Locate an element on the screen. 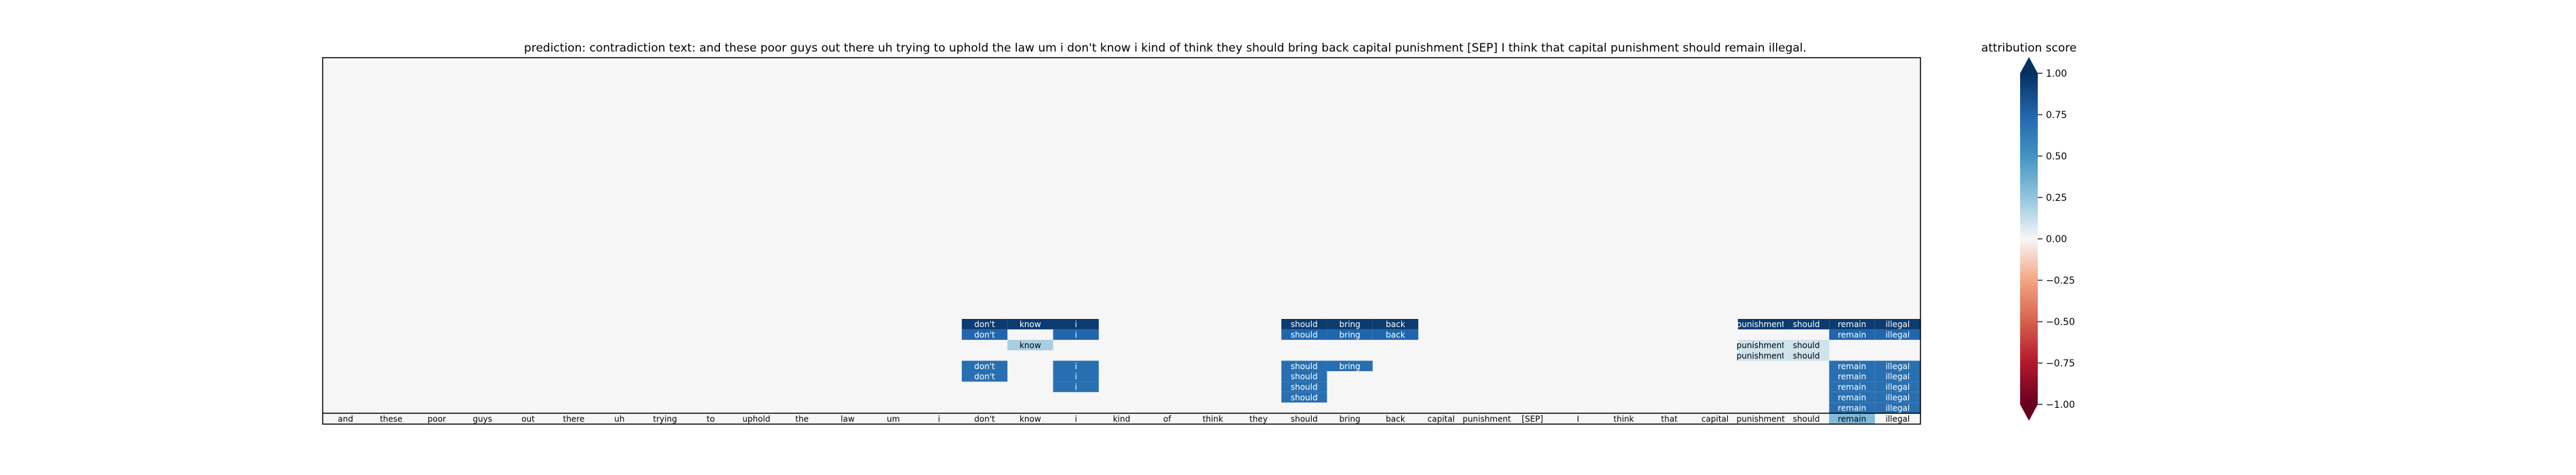 This screenshot has width=2576, height=475. colorbar-label: attribution score is located at coordinates (2029, 48).